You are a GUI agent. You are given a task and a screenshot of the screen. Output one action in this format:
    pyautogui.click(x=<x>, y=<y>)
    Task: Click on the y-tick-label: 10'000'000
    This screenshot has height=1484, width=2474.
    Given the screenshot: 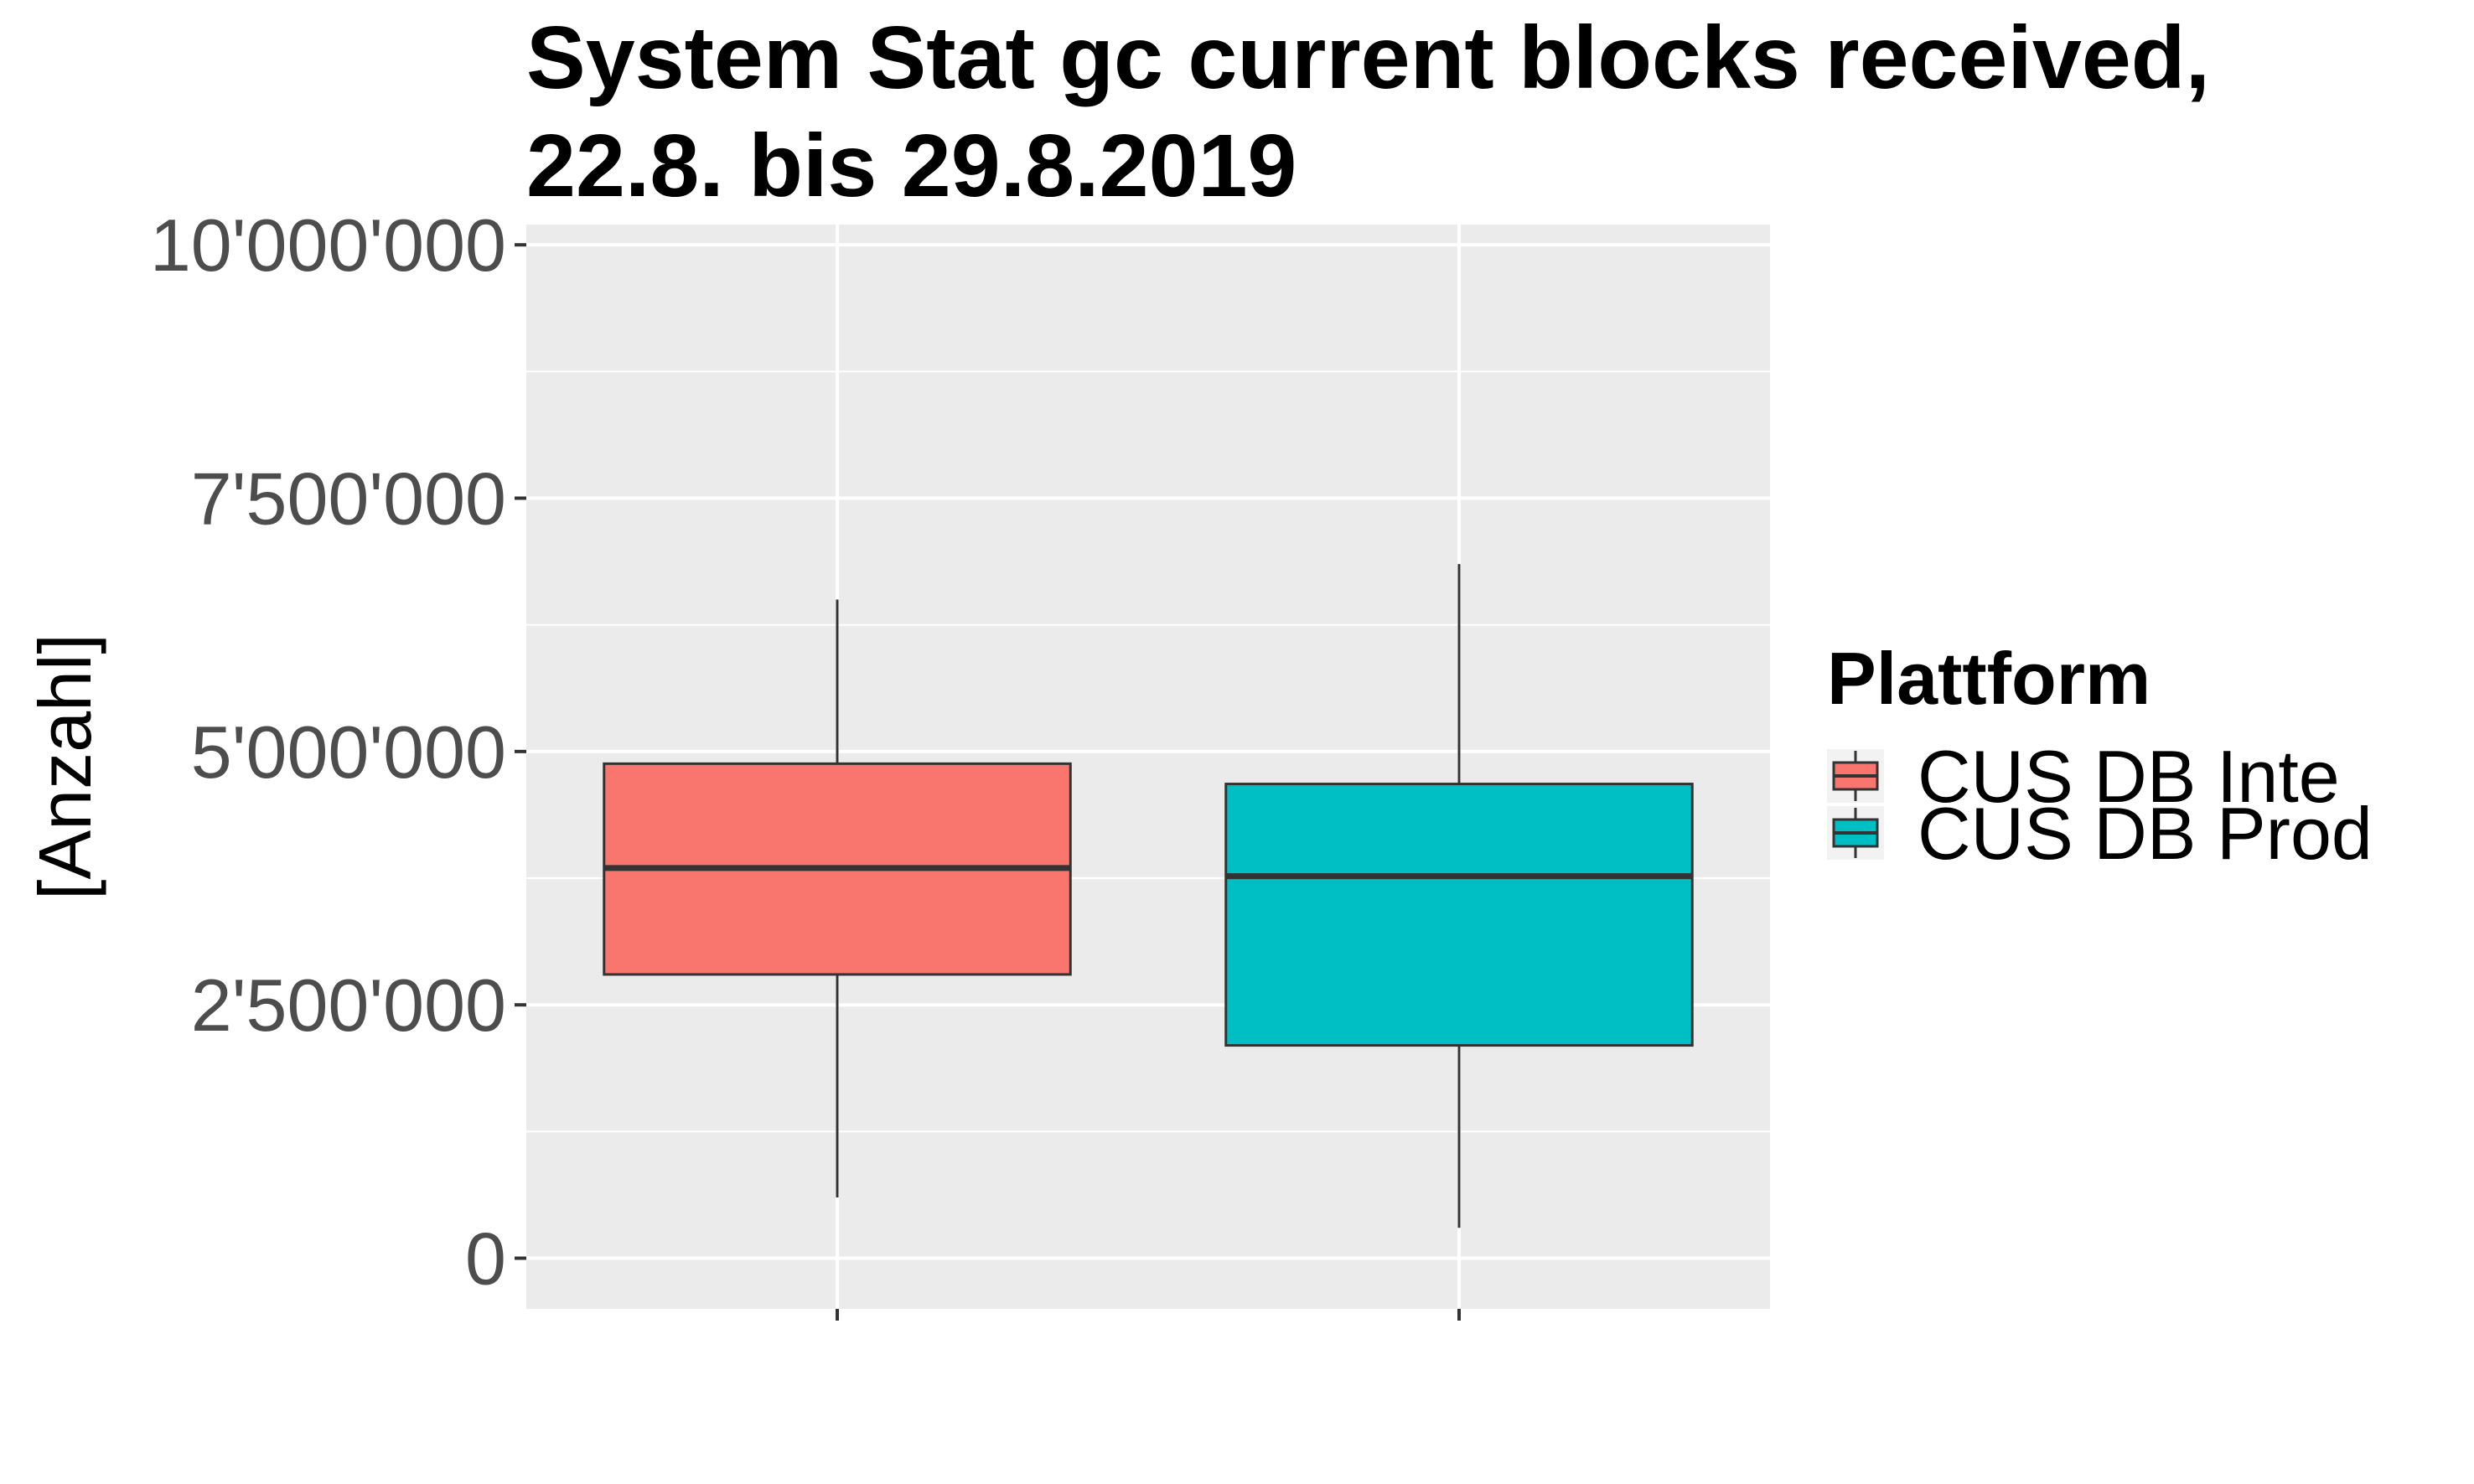 What is the action you would take?
    pyautogui.click(x=328, y=245)
    